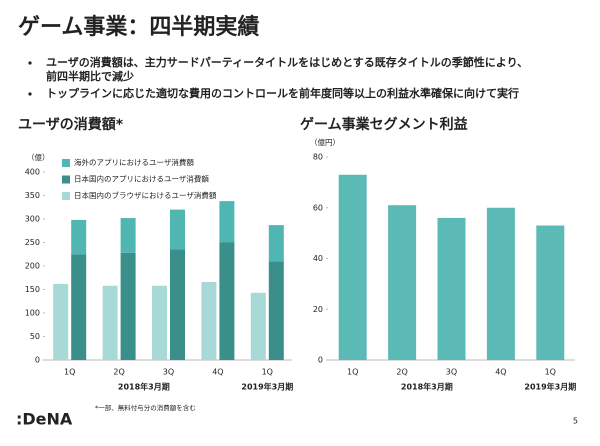  What do you see at coordinates (32, 289) in the screenshot?
I see `y-tick-label: 150` at bounding box center [32, 289].